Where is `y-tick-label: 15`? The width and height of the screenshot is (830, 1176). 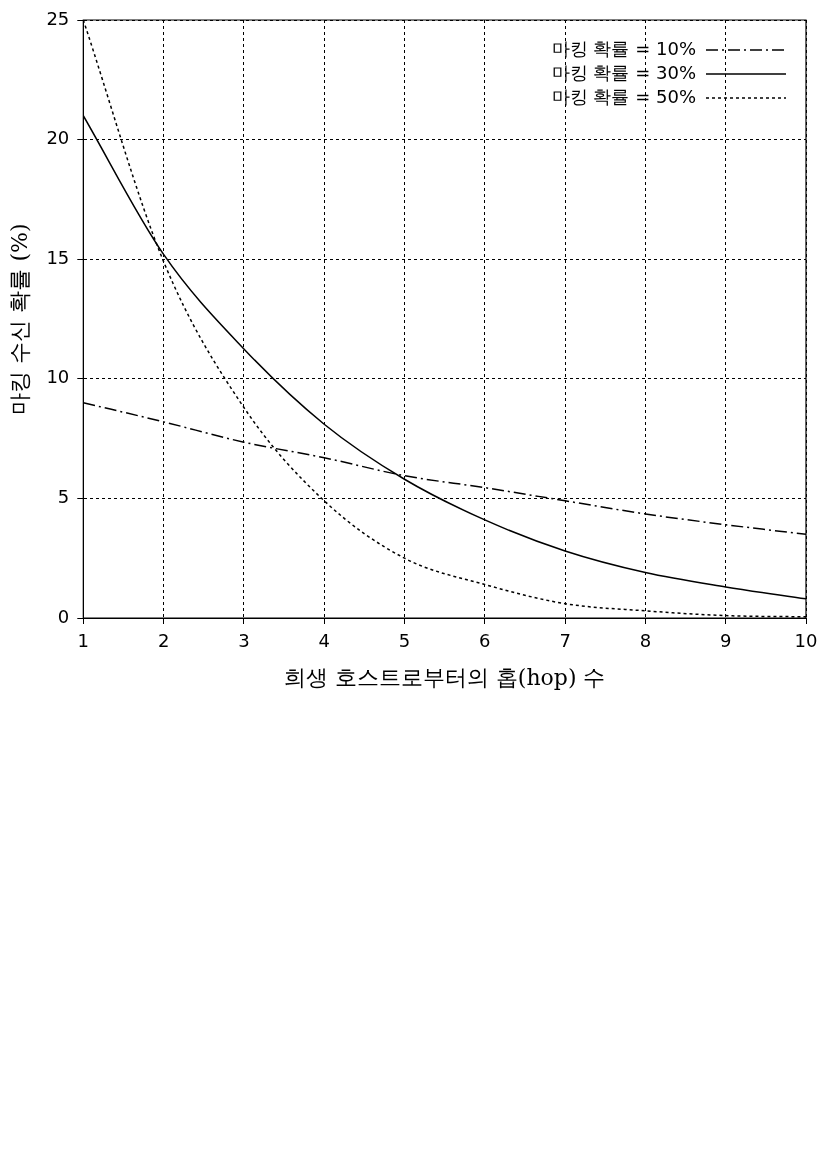 y-tick-label: 15 is located at coordinates (58, 257).